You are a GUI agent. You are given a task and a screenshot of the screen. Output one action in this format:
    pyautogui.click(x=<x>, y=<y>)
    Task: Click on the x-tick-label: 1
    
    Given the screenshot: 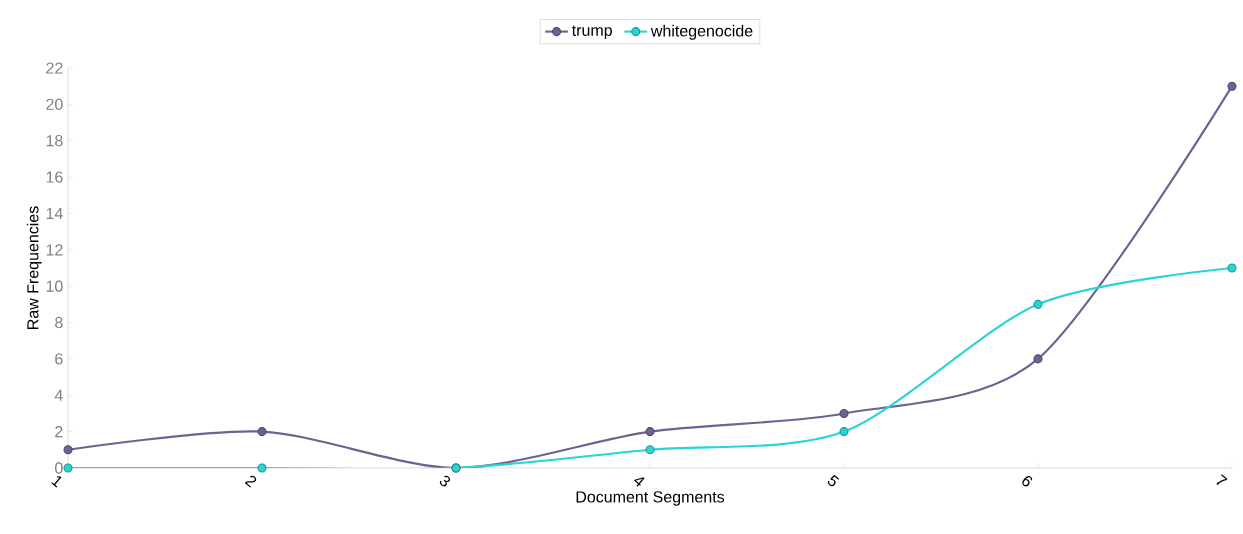 What is the action you would take?
    pyautogui.click(x=56, y=482)
    